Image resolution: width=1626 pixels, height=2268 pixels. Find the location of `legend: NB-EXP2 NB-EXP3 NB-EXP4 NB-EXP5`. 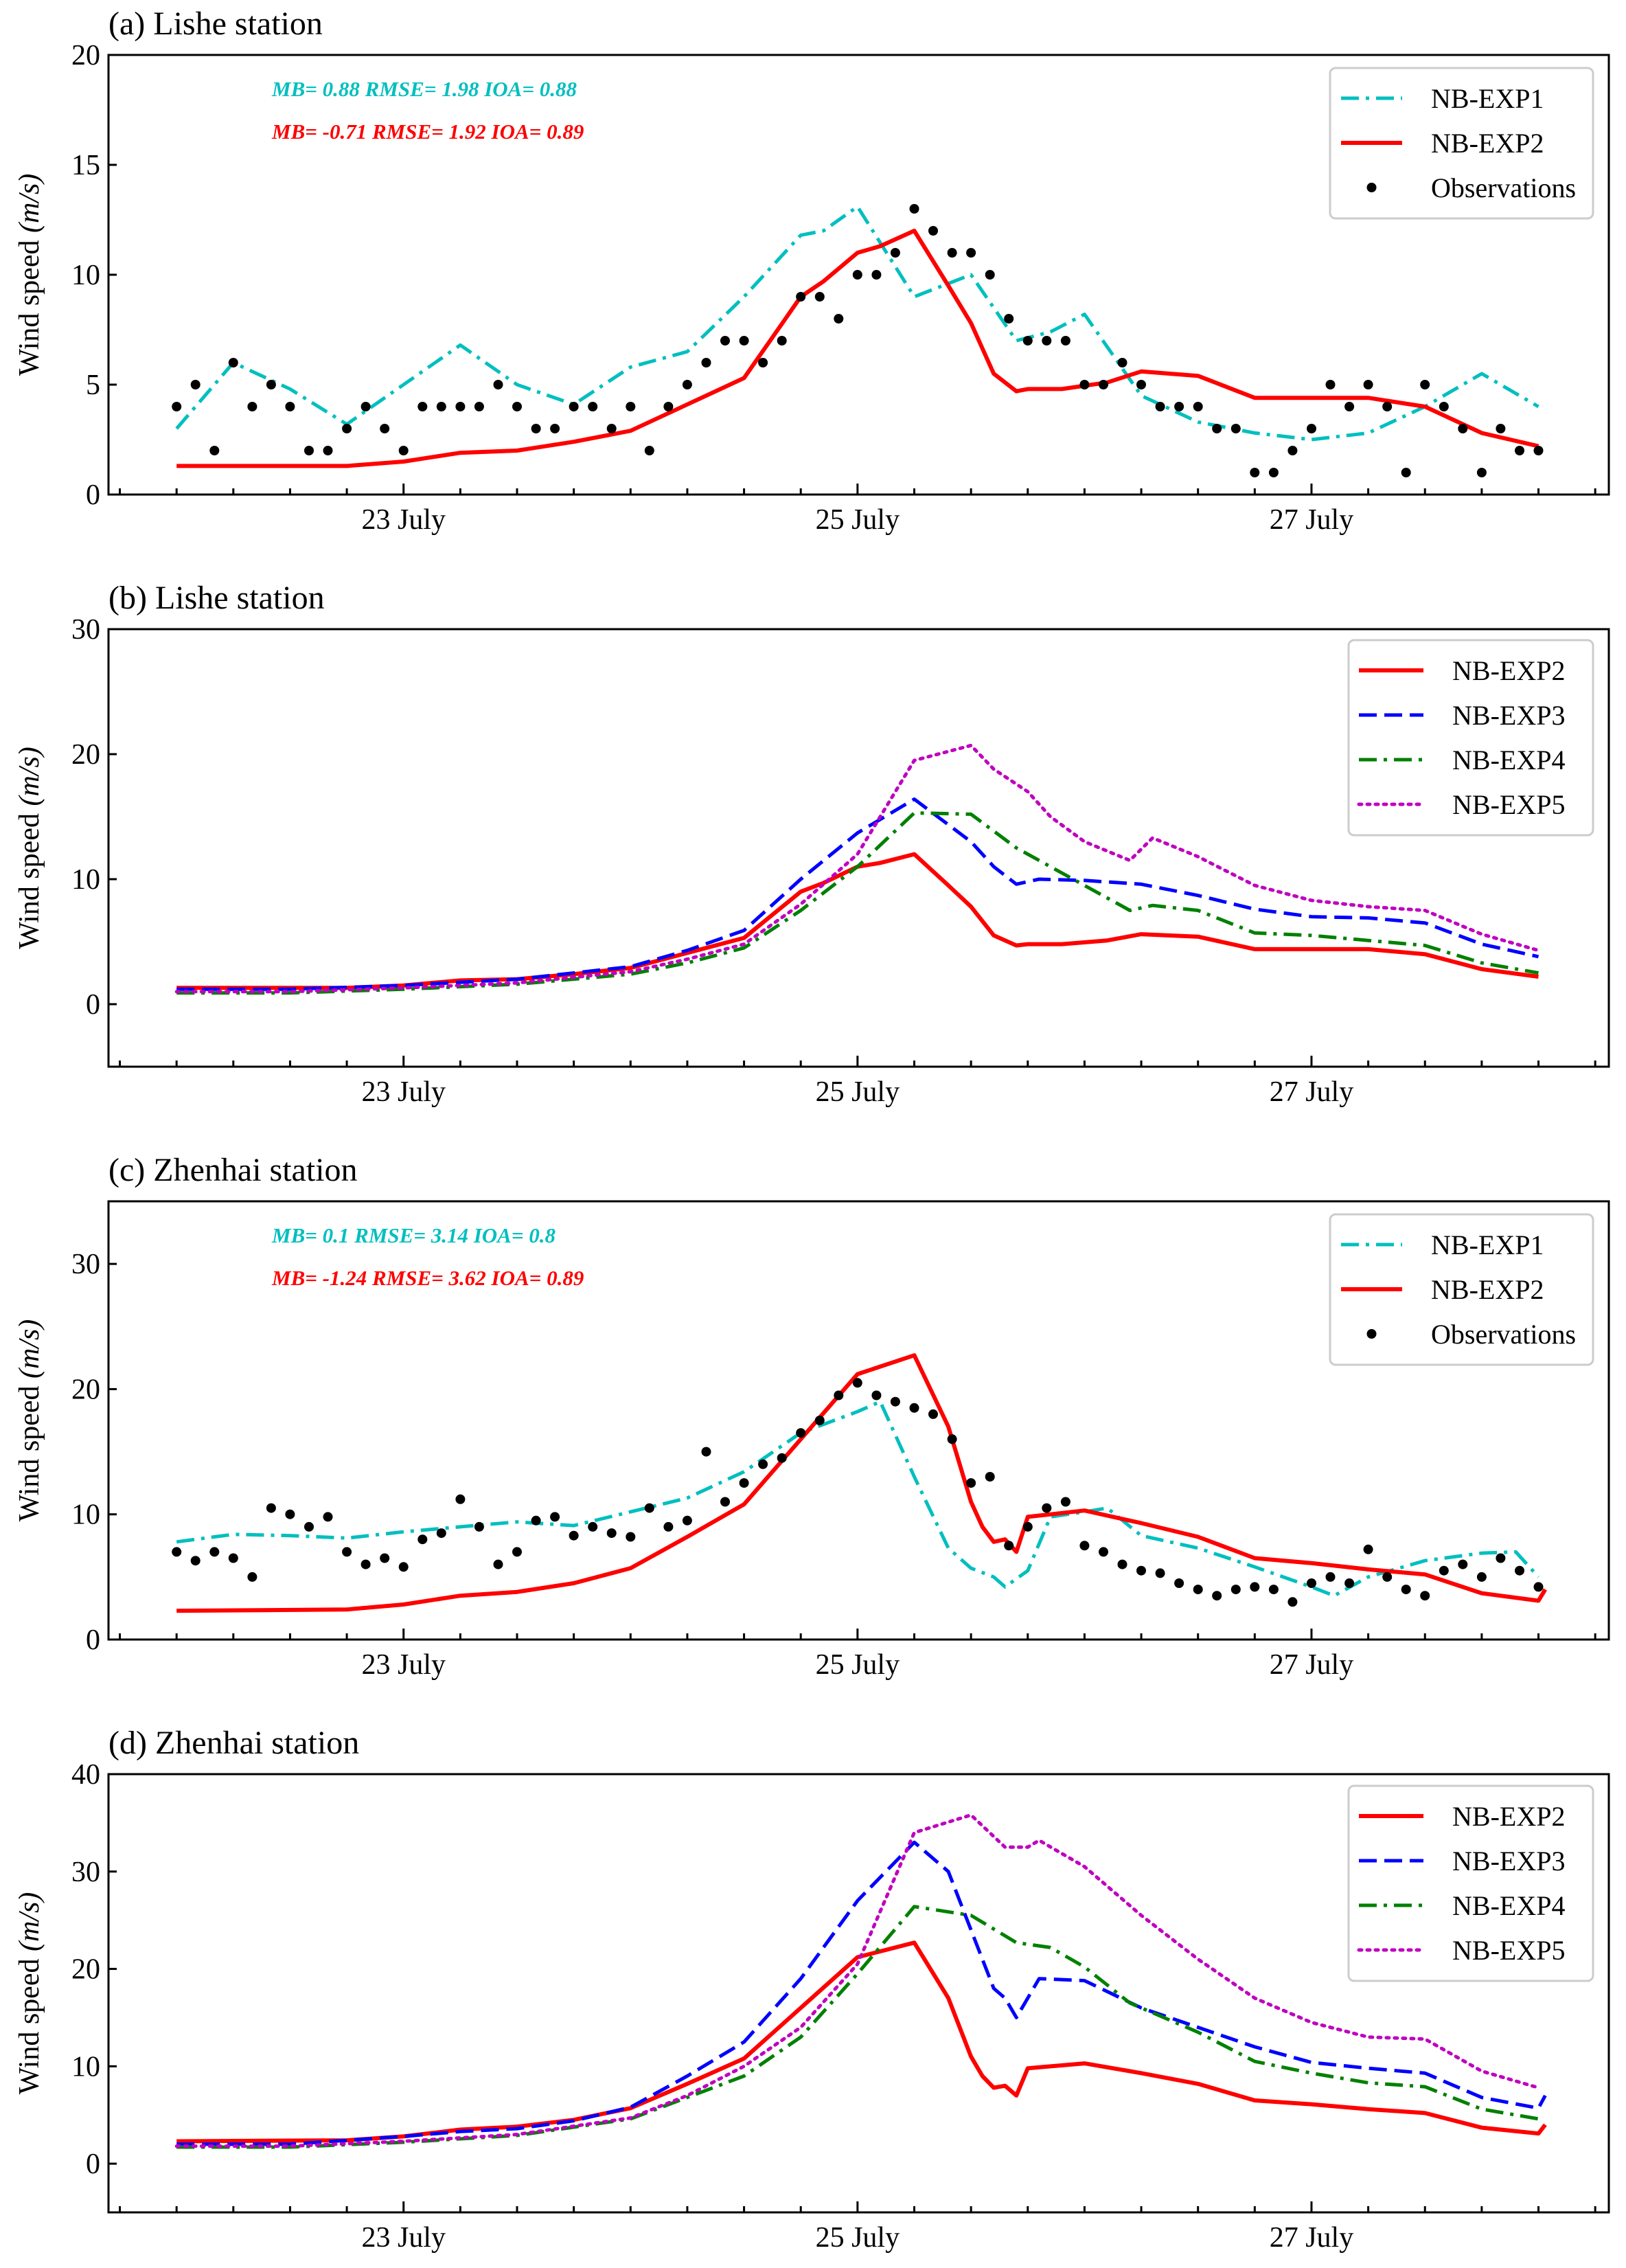

legend: NB-EXP2 NB-EXP3 NB-EXP4 NB-EXP5 is located at coordinates (1470, 1883).